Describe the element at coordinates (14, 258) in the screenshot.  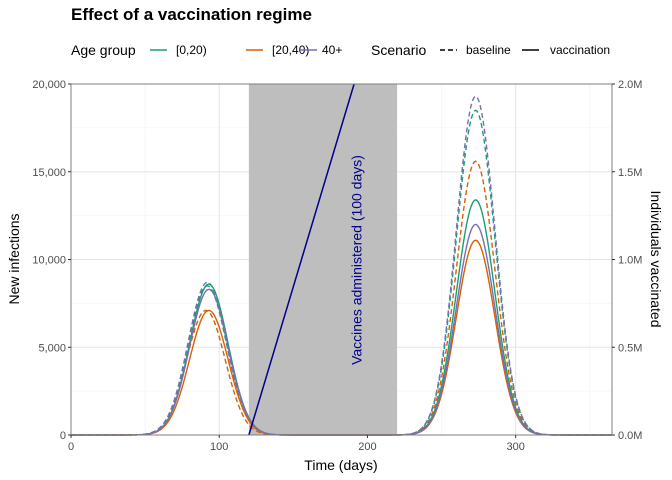
I see `y-axis-title: New infections` at that location.